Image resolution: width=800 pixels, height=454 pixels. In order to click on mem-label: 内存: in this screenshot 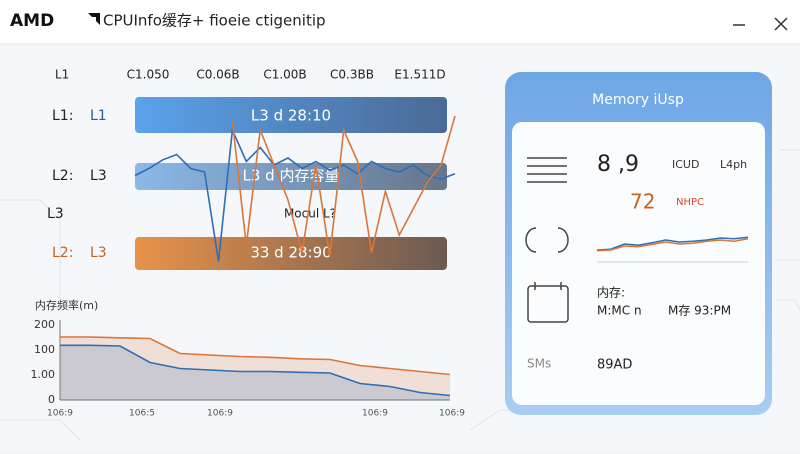, I will do `click(611, 293)`.